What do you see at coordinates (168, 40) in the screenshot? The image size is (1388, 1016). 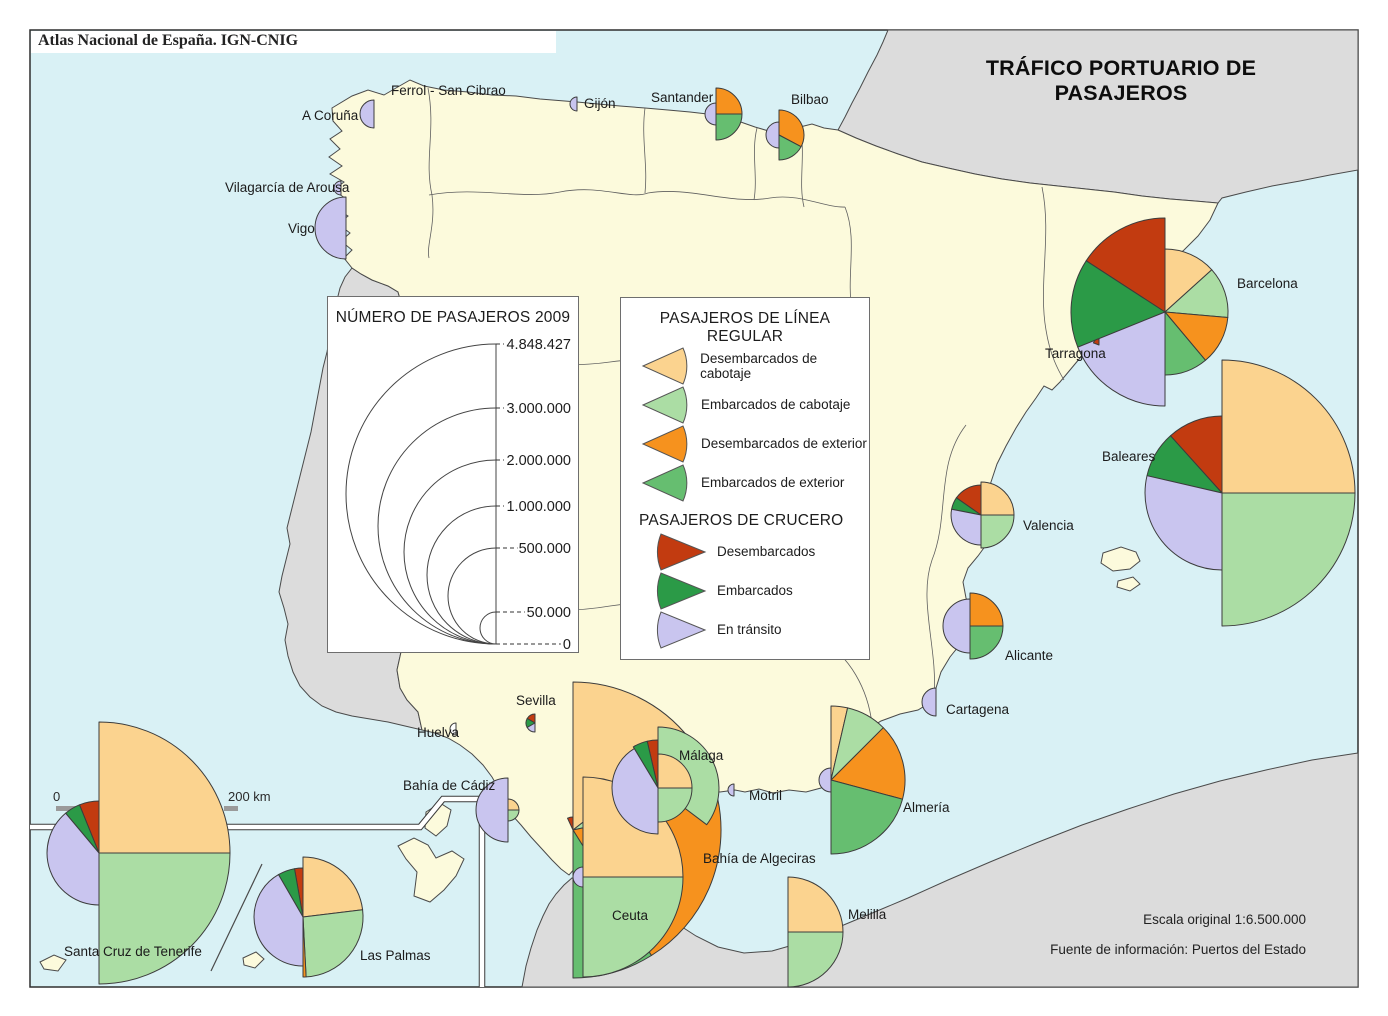 I see `map-attribution: Atlas Nacional de España. IGN-CNIG` at bounding box center [168, 40].